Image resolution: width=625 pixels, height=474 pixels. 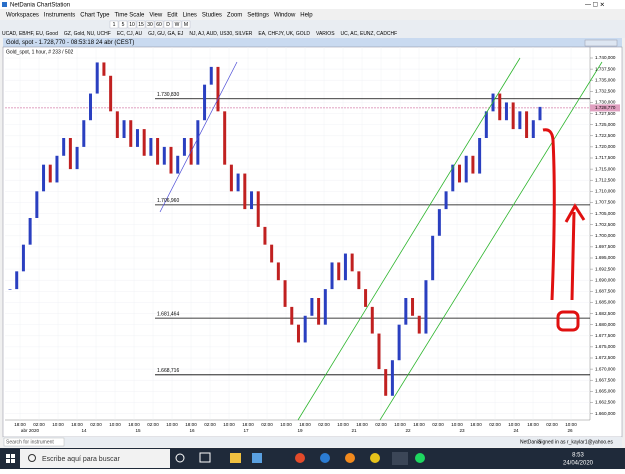 I want to click on instrument-group: UCAD, EB/HF, EU, Good, so click(x=30, y=34).